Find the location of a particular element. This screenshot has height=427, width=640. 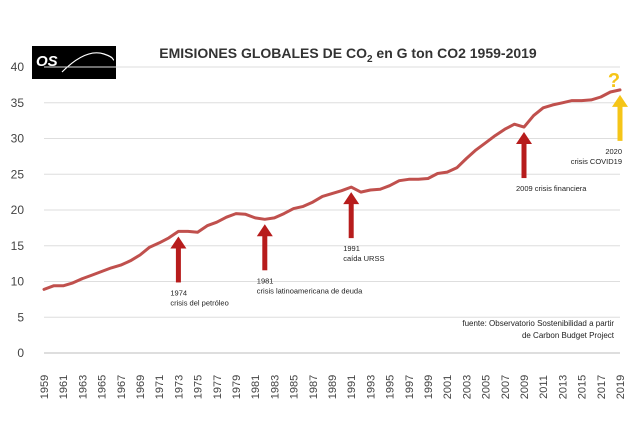

x-tick-label: 2009 is located at coordinates (525, 387).